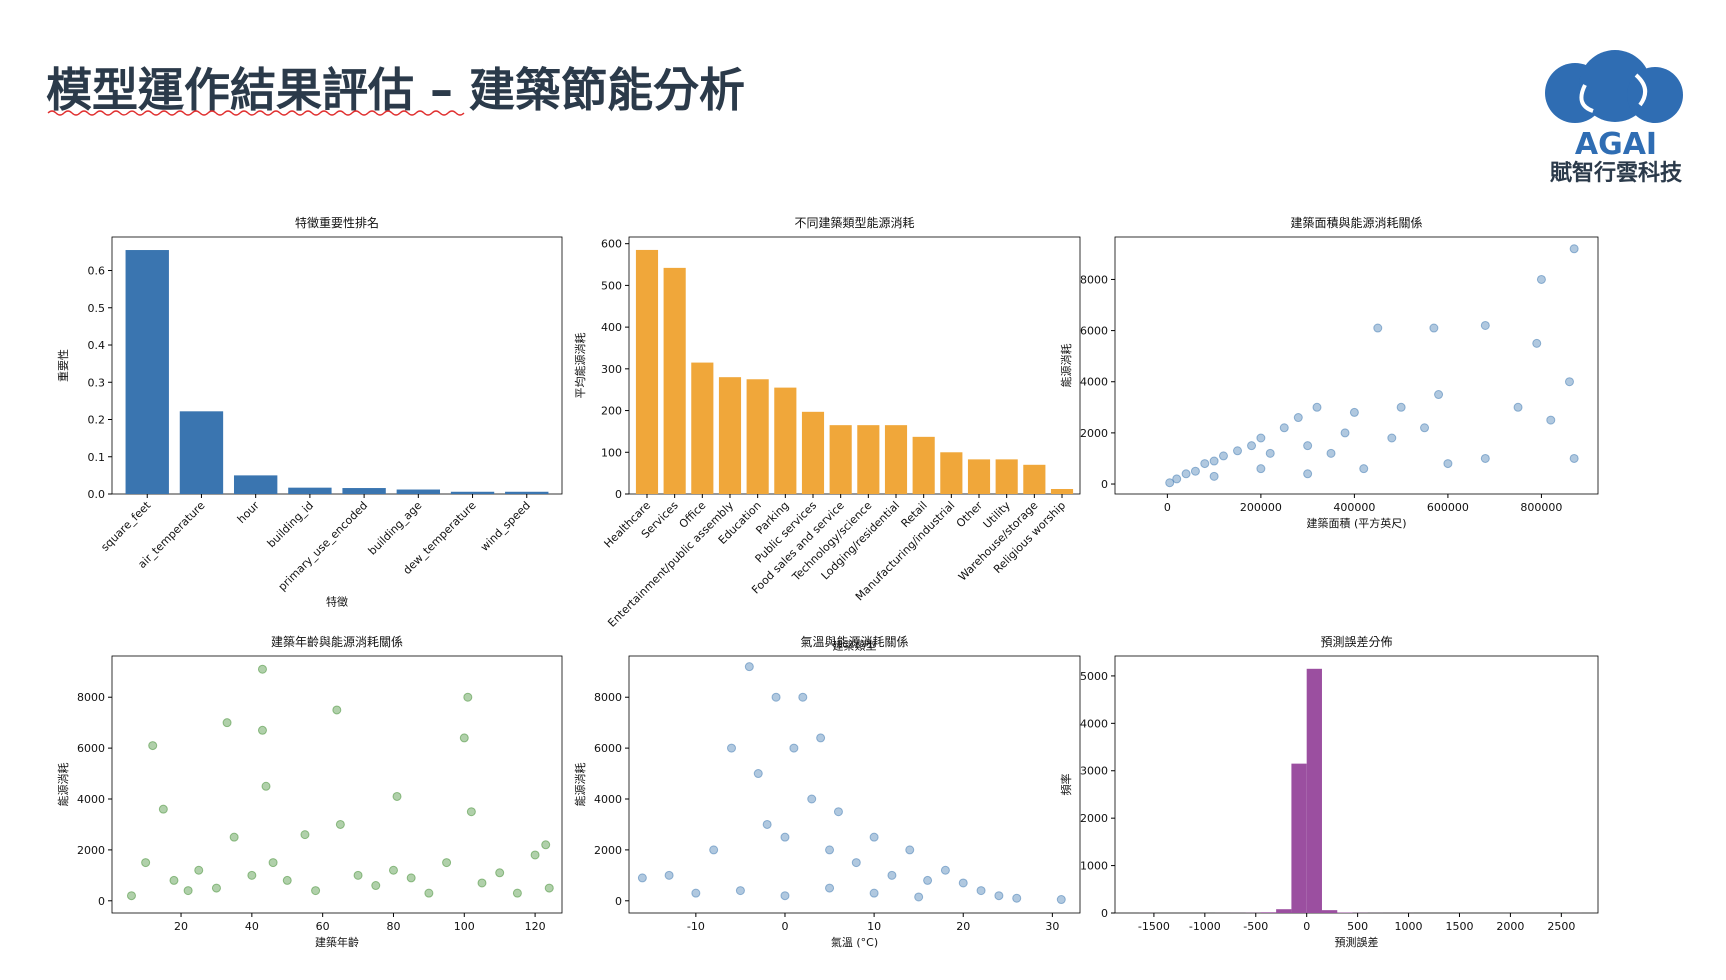  I want to click on y-tick-label: 0.4, so click(97, 345).